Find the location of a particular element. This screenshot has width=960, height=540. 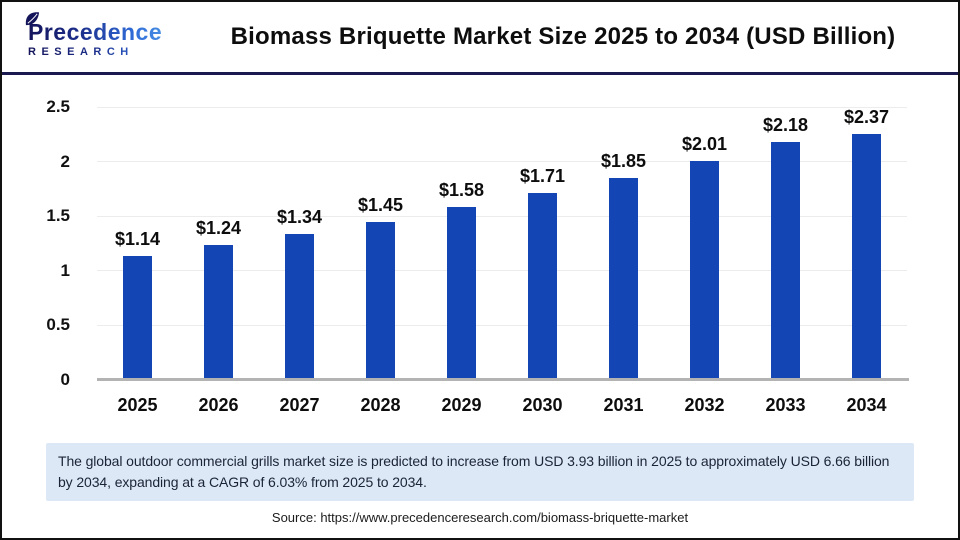

bar-value-label: $1.14 is located at coordinates (137, 238).